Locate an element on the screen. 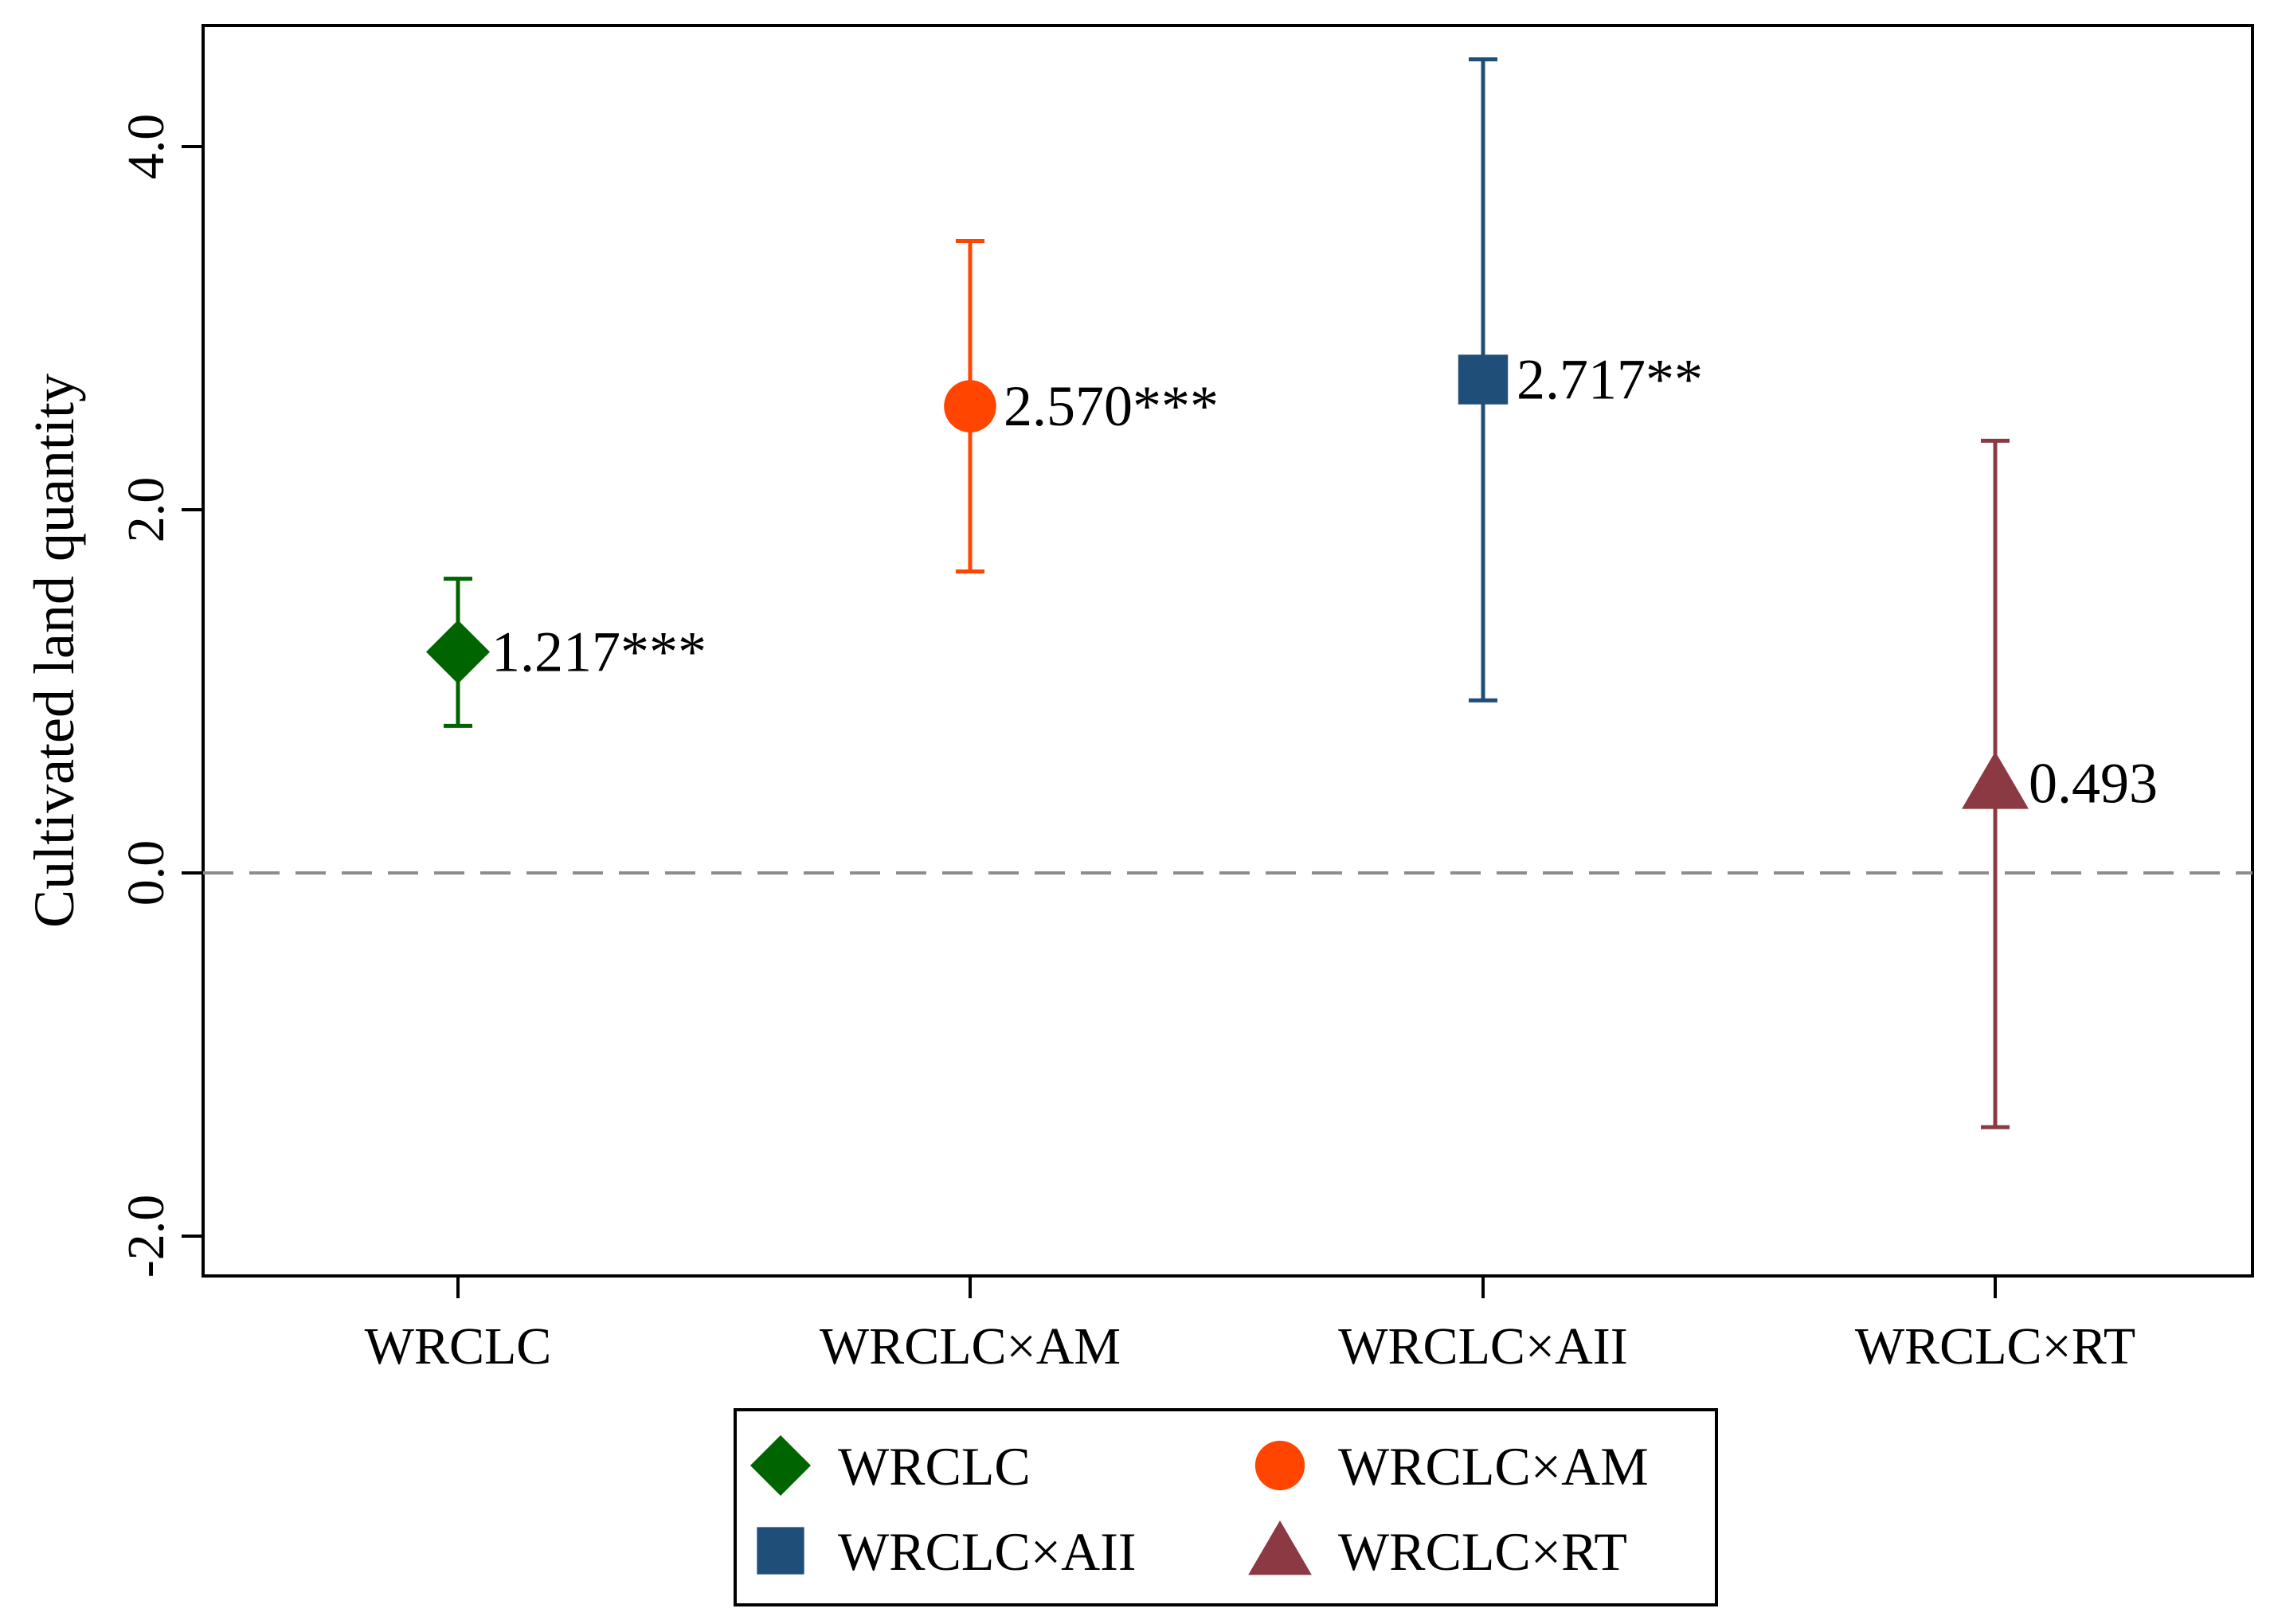 The width and height of the screenshot is (2270, 1624). legend-label: WRCLC is located at coordinates (934, 1466).